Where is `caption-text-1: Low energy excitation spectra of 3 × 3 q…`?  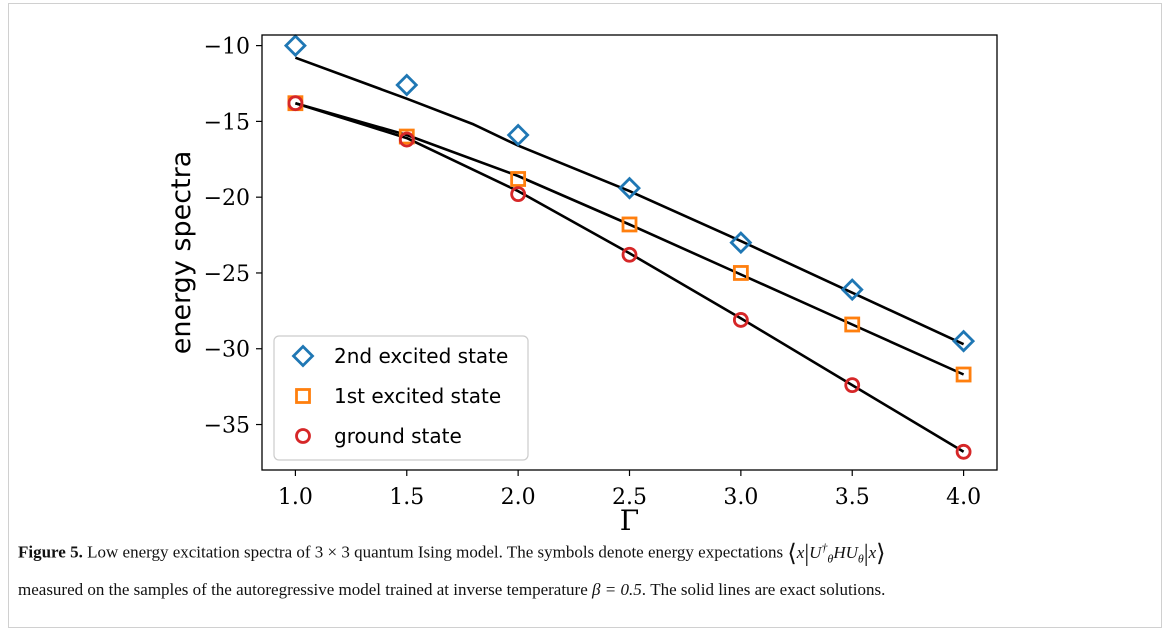 caption-text-1: Low energy excitation spectra of 3 × 3 q… is located at coordinates (435, 552).